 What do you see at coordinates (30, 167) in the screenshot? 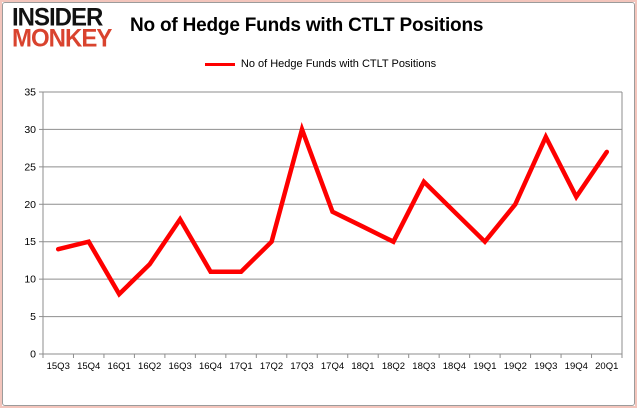
I see `y-tick-label: 25` at bounding box center [30, 167].